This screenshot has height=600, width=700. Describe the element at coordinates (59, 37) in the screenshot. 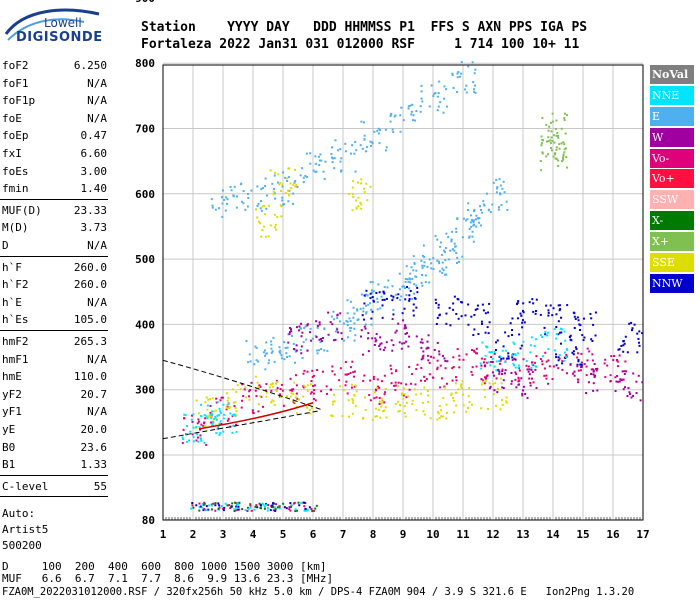

I see `logo-text-bottom: DIGISONDE` at that location.